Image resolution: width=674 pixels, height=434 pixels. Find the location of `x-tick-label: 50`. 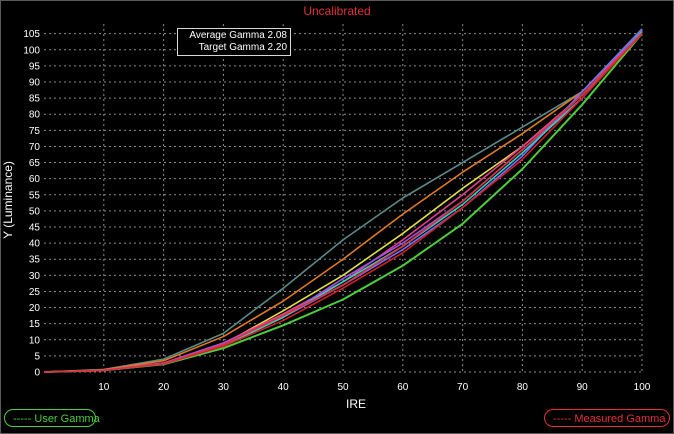

x-tick-label: 50 is located at coordinates (343, 387).